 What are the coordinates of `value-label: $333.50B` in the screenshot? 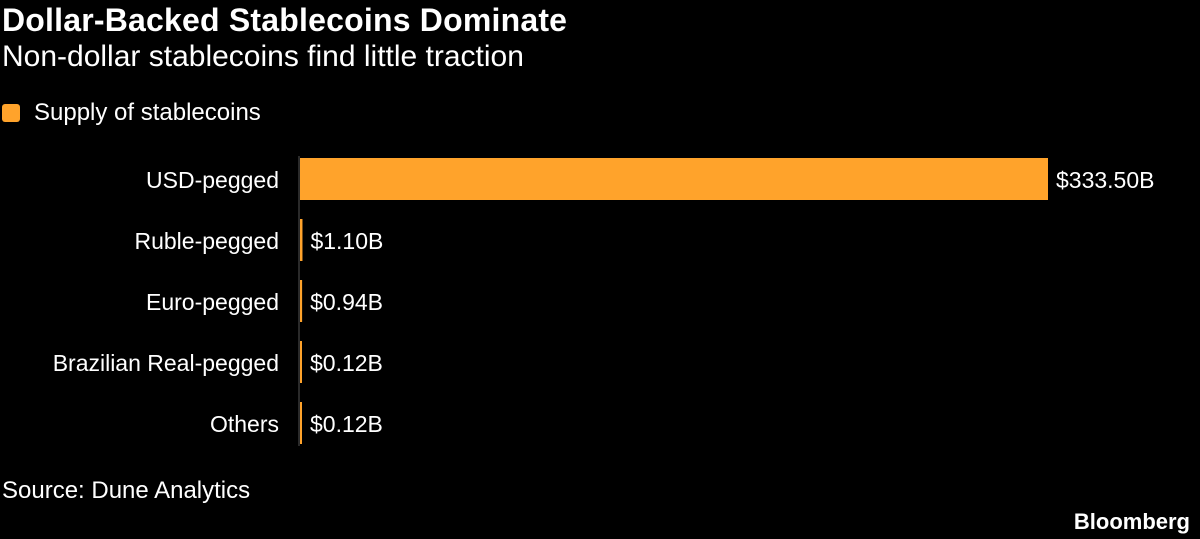 It's located at (1105, 180).